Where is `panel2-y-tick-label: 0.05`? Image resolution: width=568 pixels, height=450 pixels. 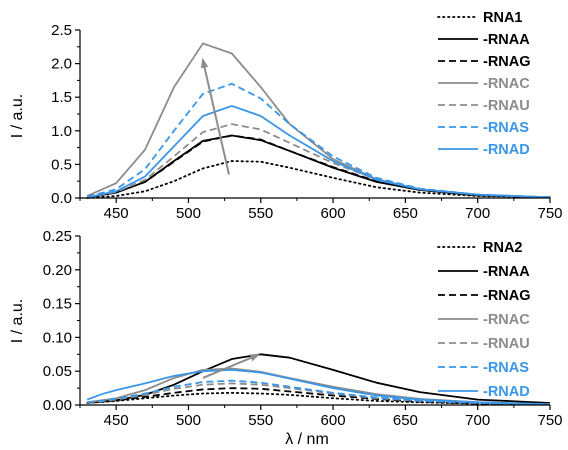
panel2-y-tick-label: 0.05 is located at coordinates (57, 371).